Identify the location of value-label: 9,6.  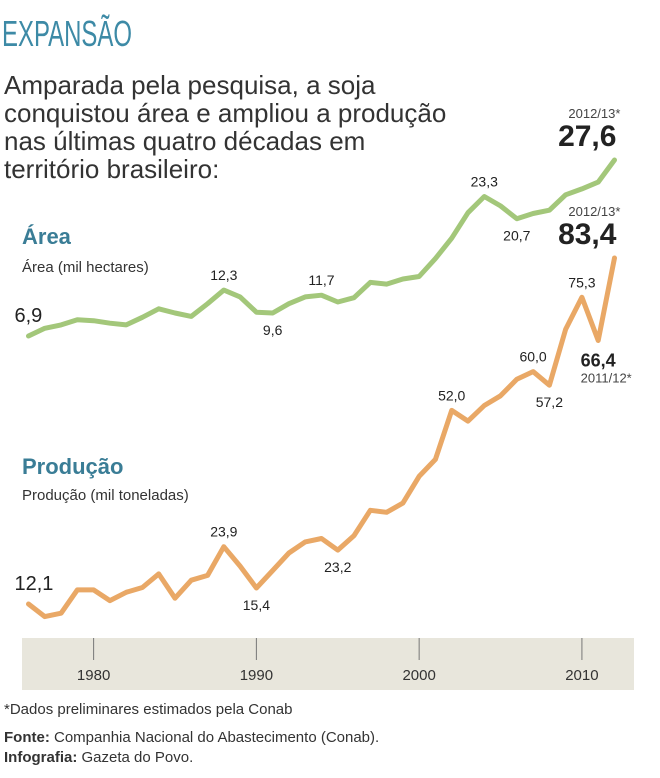
(273, 330).